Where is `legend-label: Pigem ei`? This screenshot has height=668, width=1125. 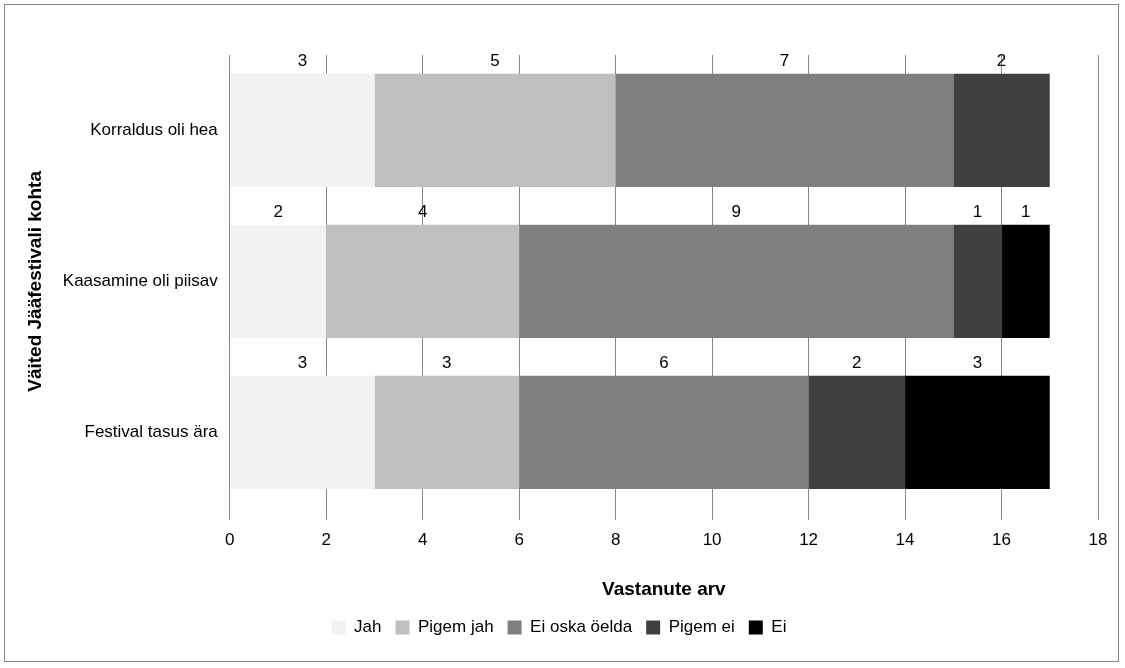 legend-label: Pigem ei is located at coordinates (701, 627).